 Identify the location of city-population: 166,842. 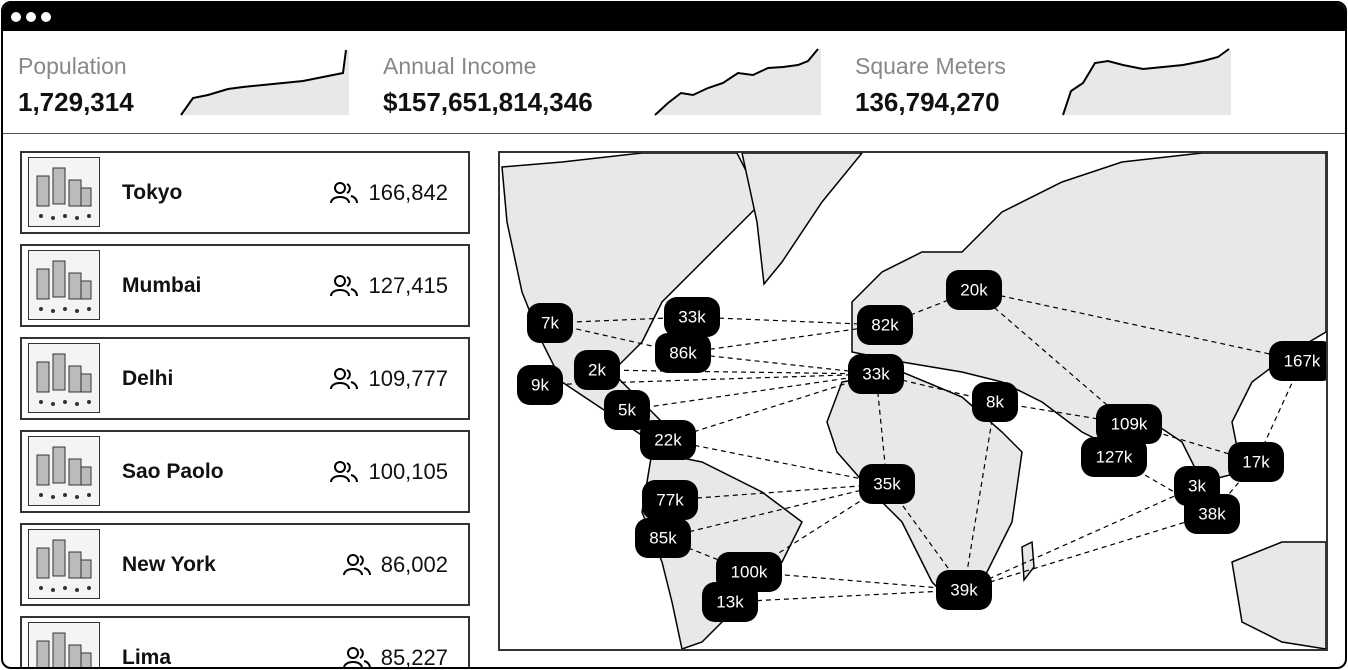
(389, 193).